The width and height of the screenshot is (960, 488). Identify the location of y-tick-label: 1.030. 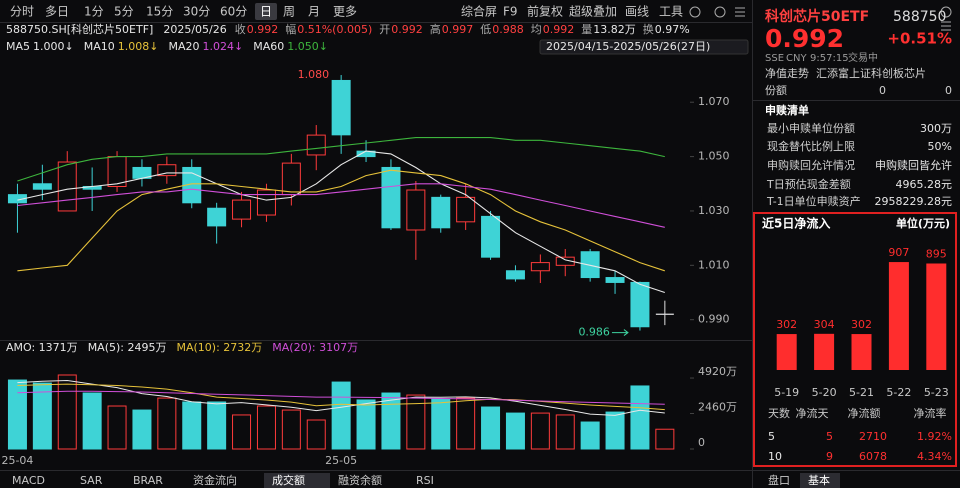
(714, 210).